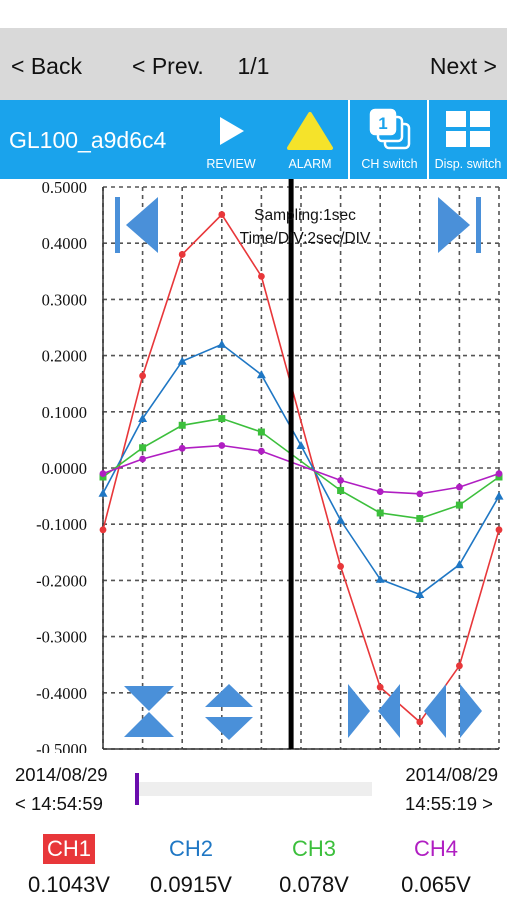 This screenshot has width=507, height=900. I want to click on ch-switch-button: 1 CH switch, so click(389, 139).